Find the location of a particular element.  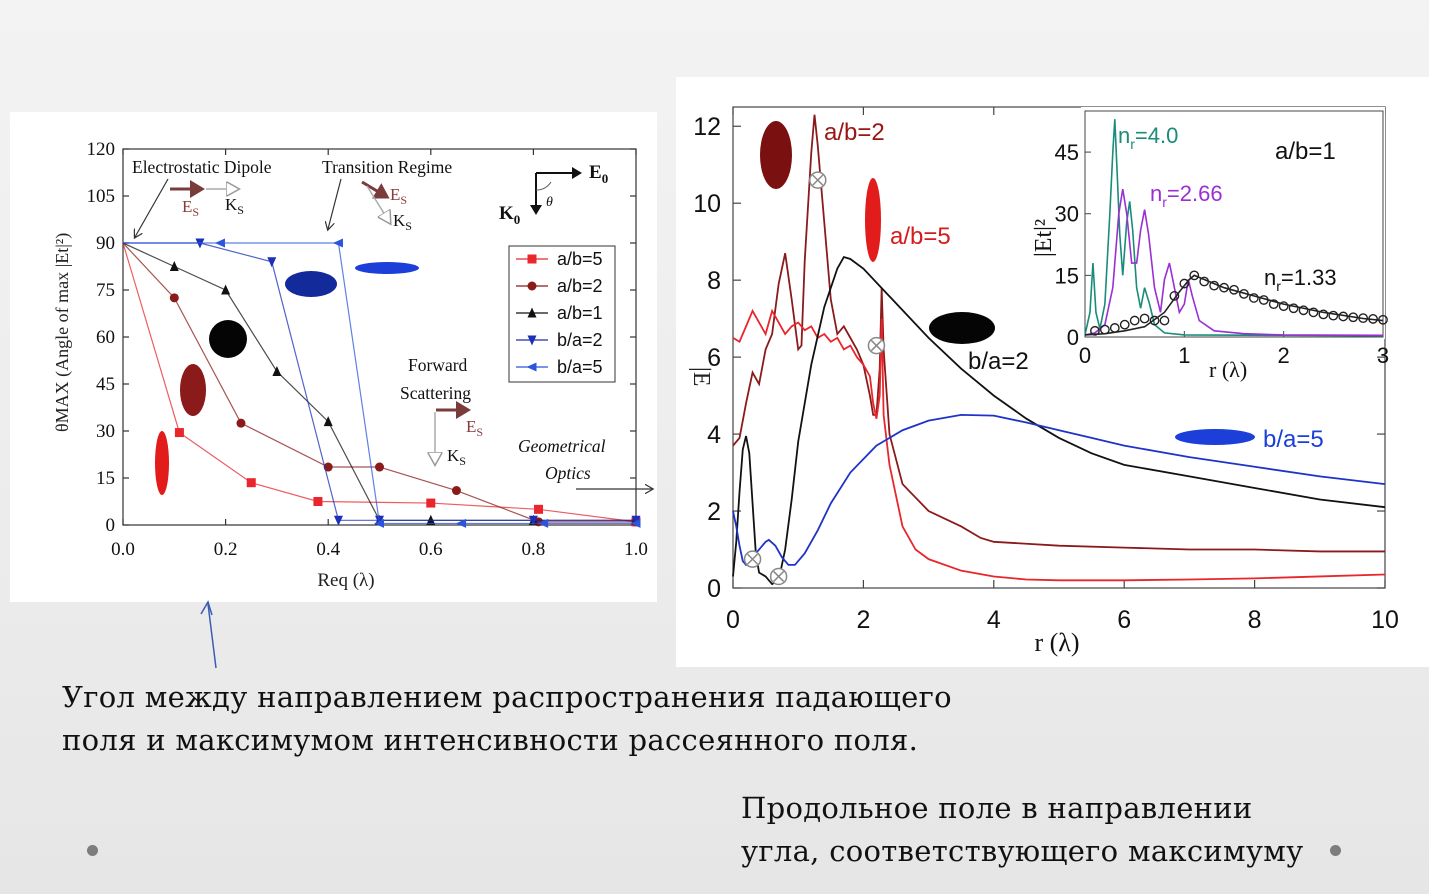

inset-y-label: |Et|² is located at coordinates (1044, 238).